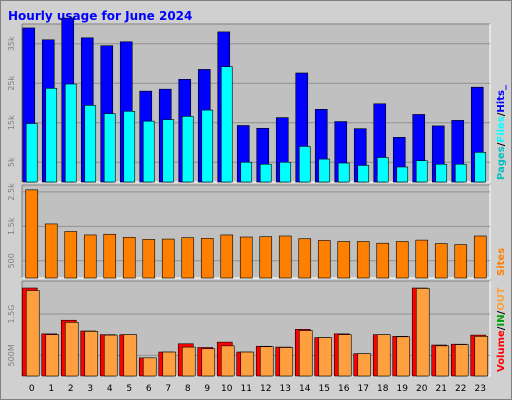 The width and height of the screenshot is (512, 400). Describe the element at coordinates (383, 389) in the screenshot. I see `x-tick-label: 18` at that location.